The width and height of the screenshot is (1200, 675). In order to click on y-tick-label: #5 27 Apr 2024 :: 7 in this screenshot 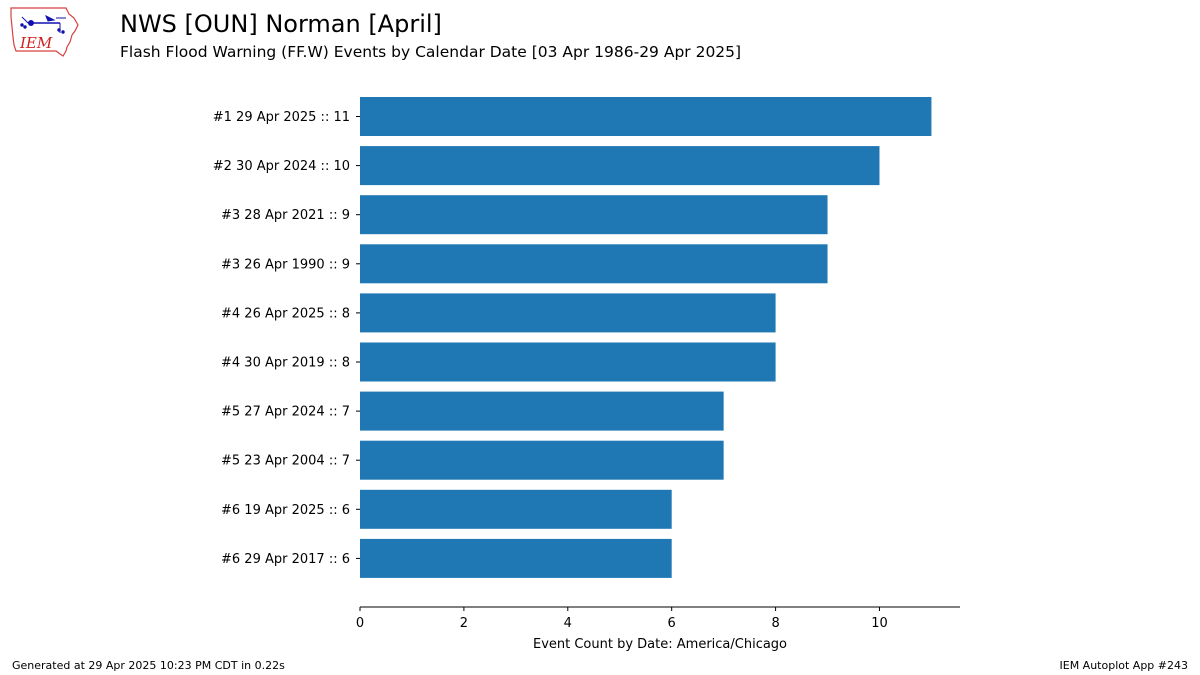, I will do `click(285, 412)`.